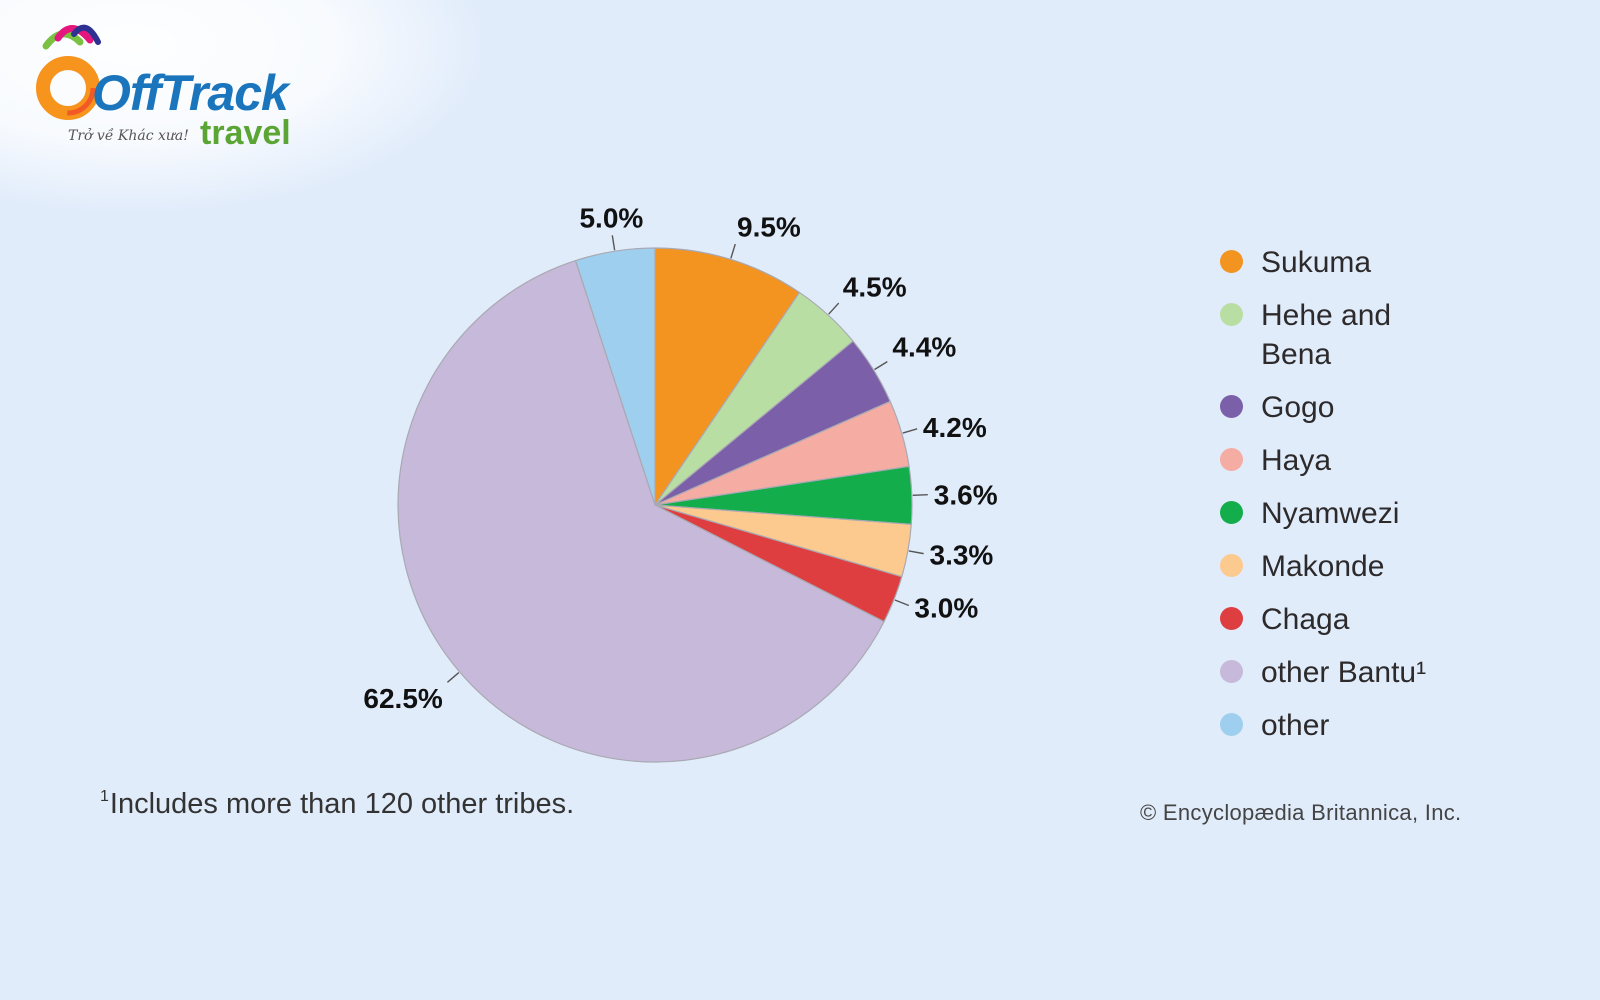 Image resolution: width=1600 pixels, height=1000 pixels. What do you see at coordinates (1316, 262) in the screenshot?
I see `legend-label: Sukuma` at bounding box center [1316, 262].